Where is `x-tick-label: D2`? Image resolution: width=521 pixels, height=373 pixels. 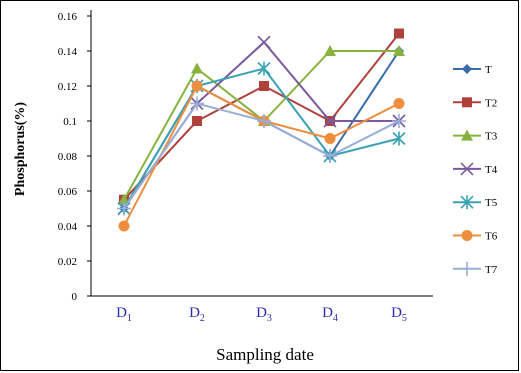
x-tick-label: D2 is located at coordinates (197, 314).